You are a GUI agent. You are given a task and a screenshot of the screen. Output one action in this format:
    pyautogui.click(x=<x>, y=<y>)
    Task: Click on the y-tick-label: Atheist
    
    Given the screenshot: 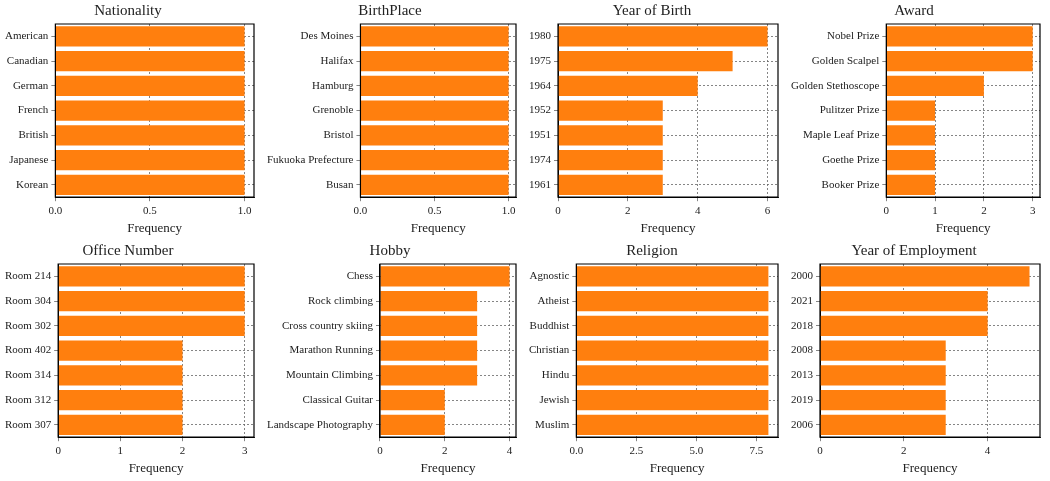 What is the action you would take?
    pyautogui.click(x=553, y=300)
    